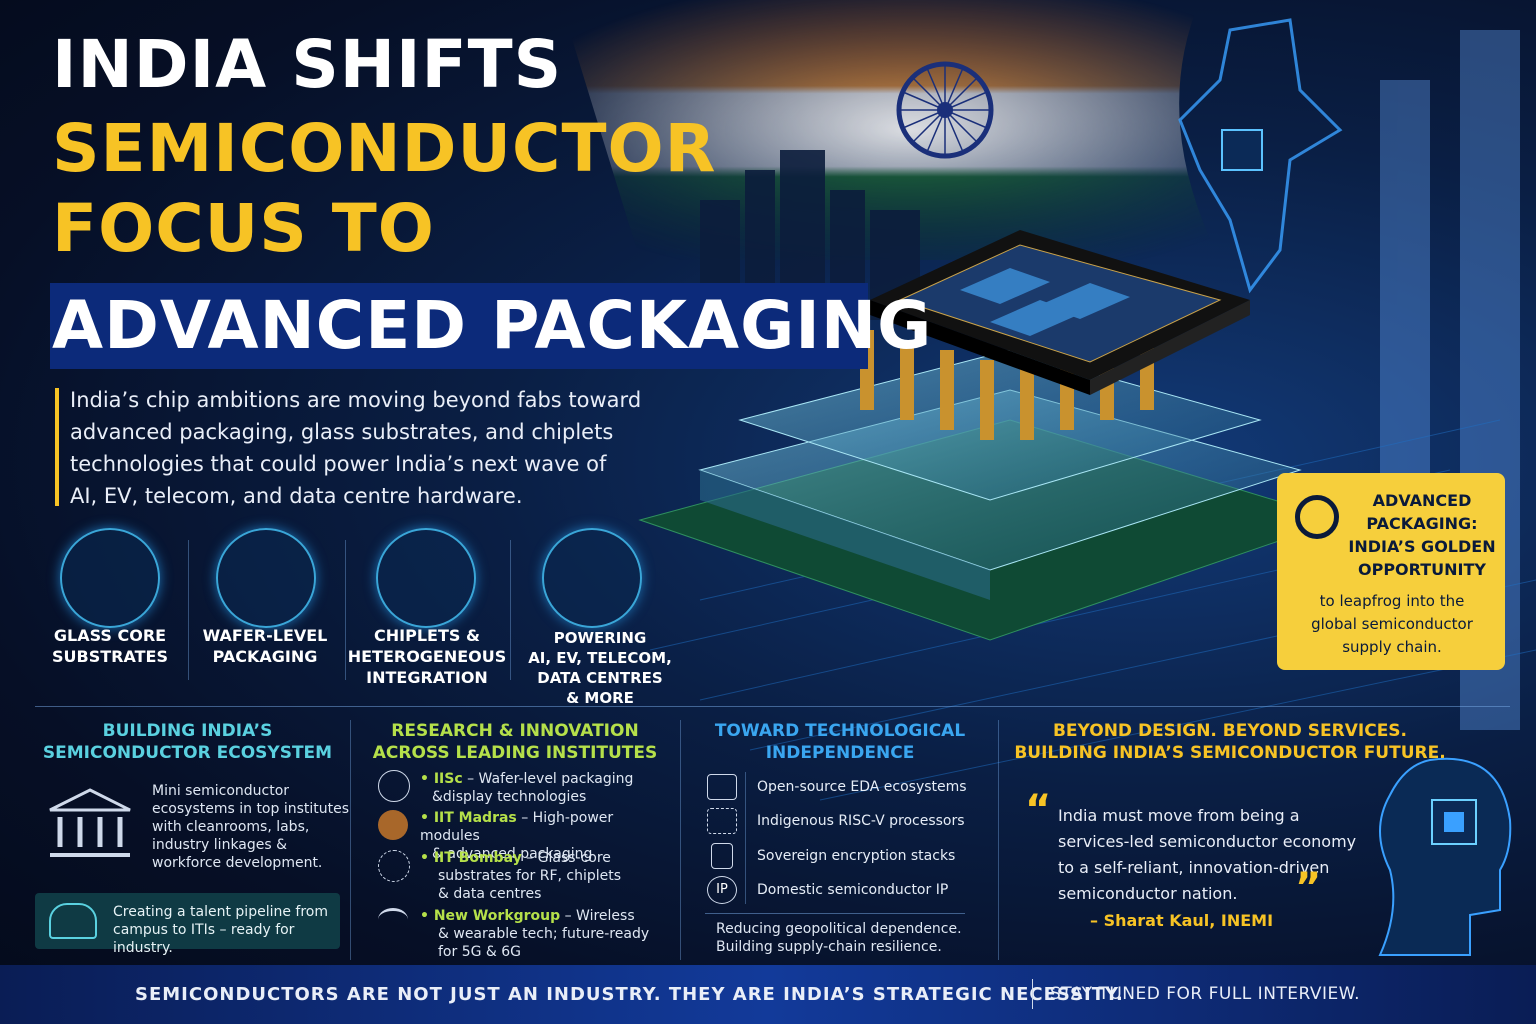 Image resolution: width=1536 pixels, height=1024 pixels. I want to click on item-text: – Wafer-level packaging, so click(550, 779).